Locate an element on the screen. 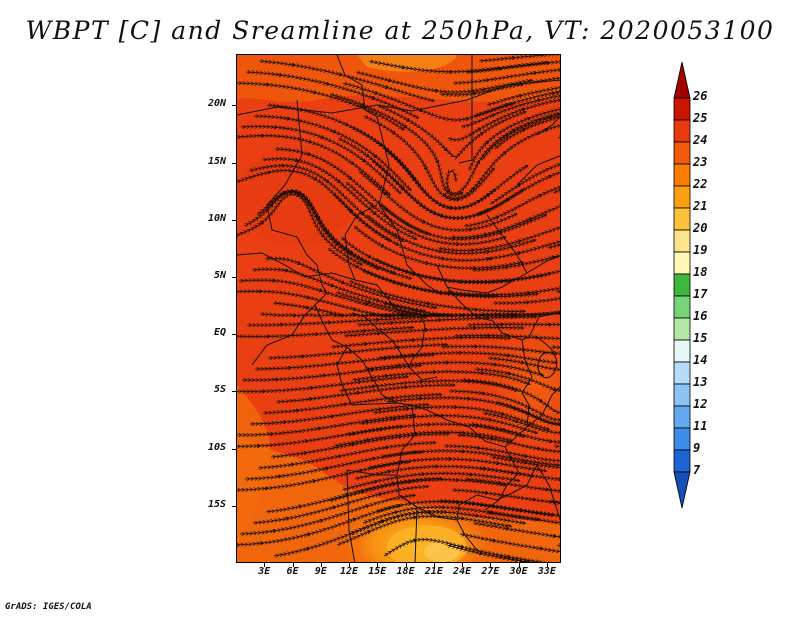  color-bar-label: 16 is located at coordinates (700, 316).